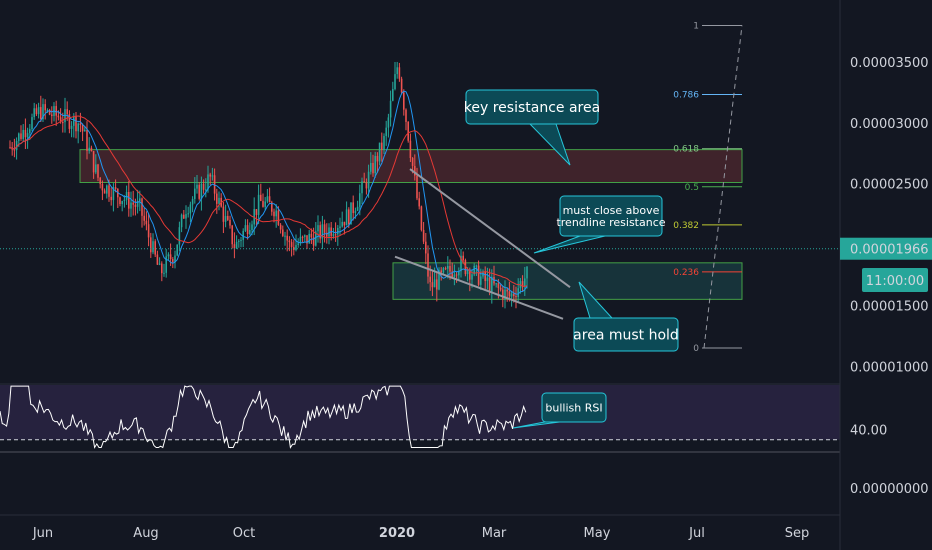 This screenshot has height=550, width=932. Describe the element at coordinates (686, 273) in the screenshot. I see `fib-level-label: 0.236` at that location.